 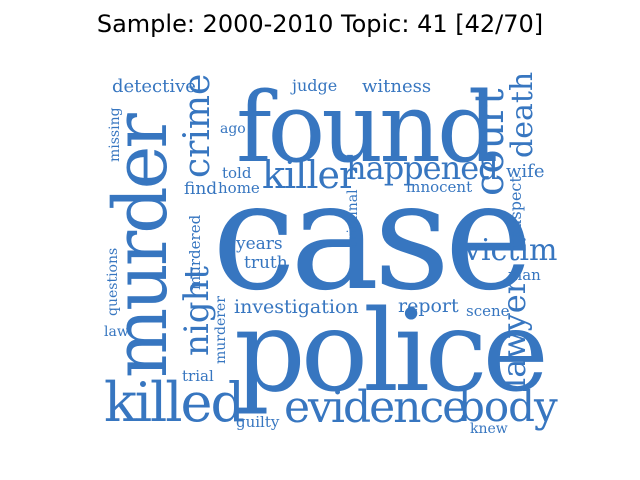 I want to click on word-body: body, so click(x=508, y=406).